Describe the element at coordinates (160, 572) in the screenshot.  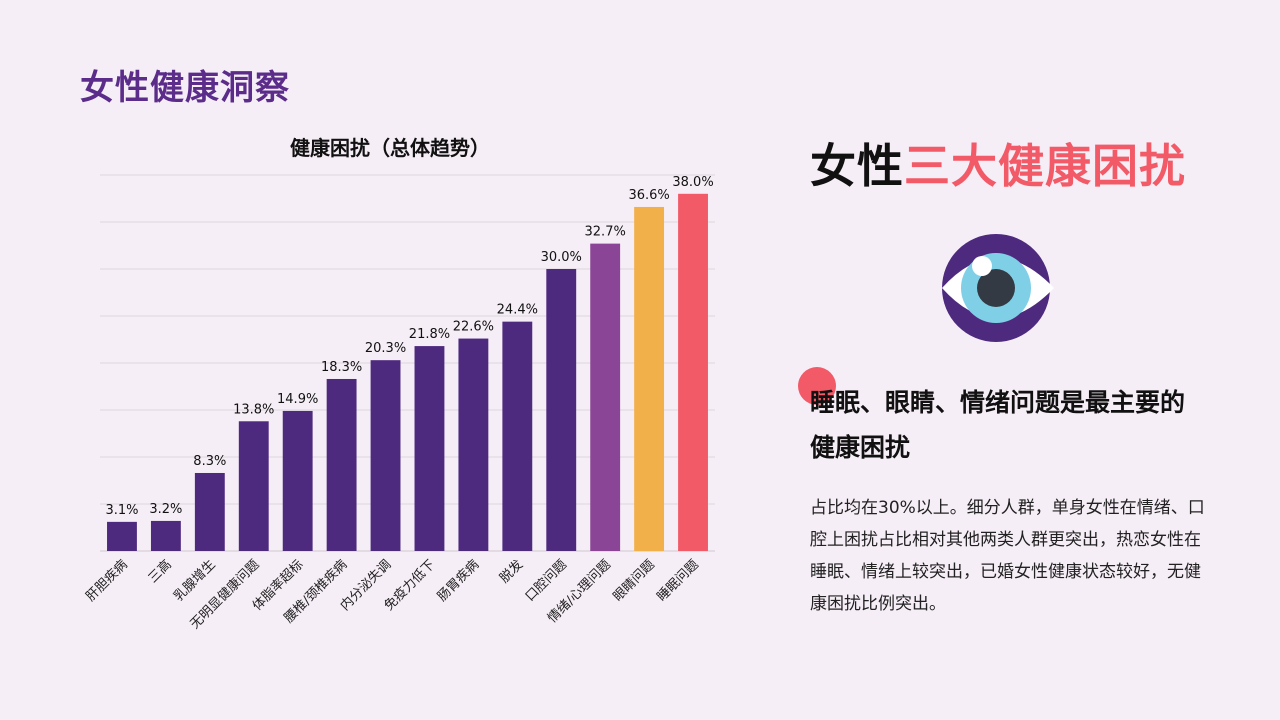
I see `category-label-1: 三高` at that location.